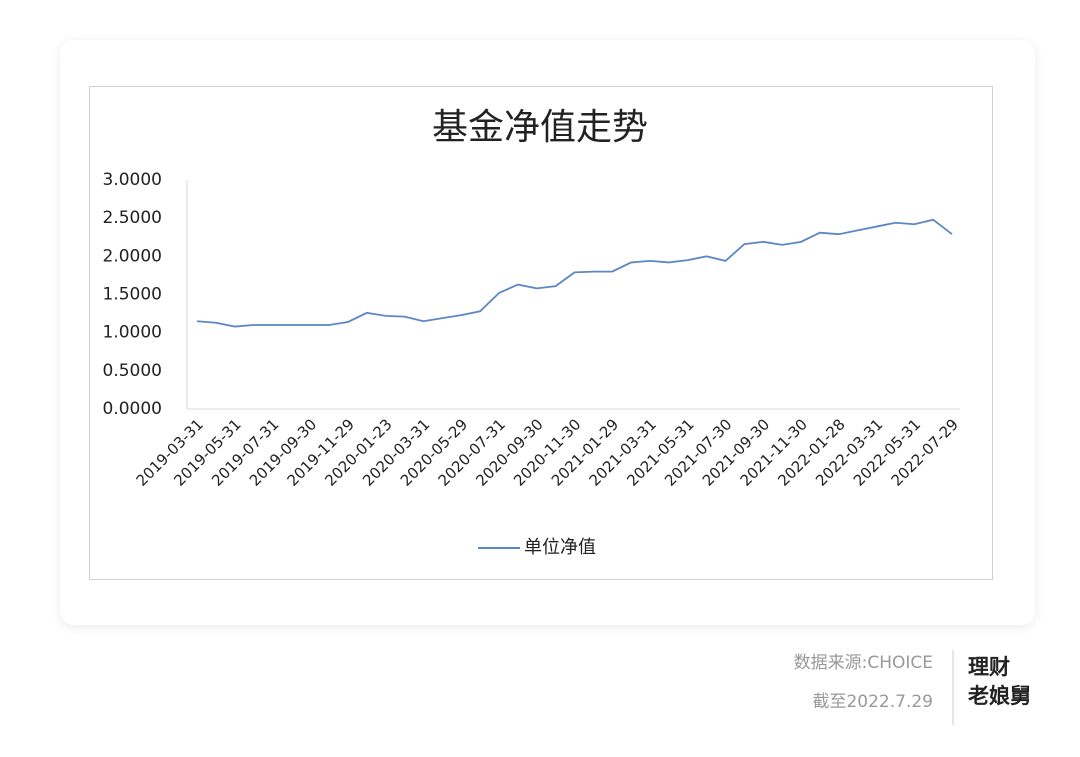  What do you see at coordinates (872, 702) in the screenshot?
I see `date: 截至2022.7.29` at bounding box center [872, 702].